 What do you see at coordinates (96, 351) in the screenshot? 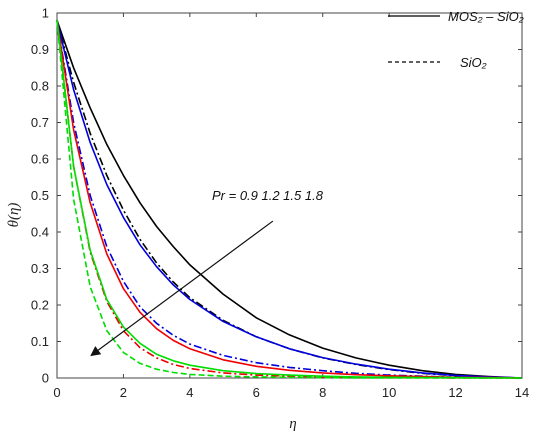
I see `arrow-head` at bounding box center [96, 351].